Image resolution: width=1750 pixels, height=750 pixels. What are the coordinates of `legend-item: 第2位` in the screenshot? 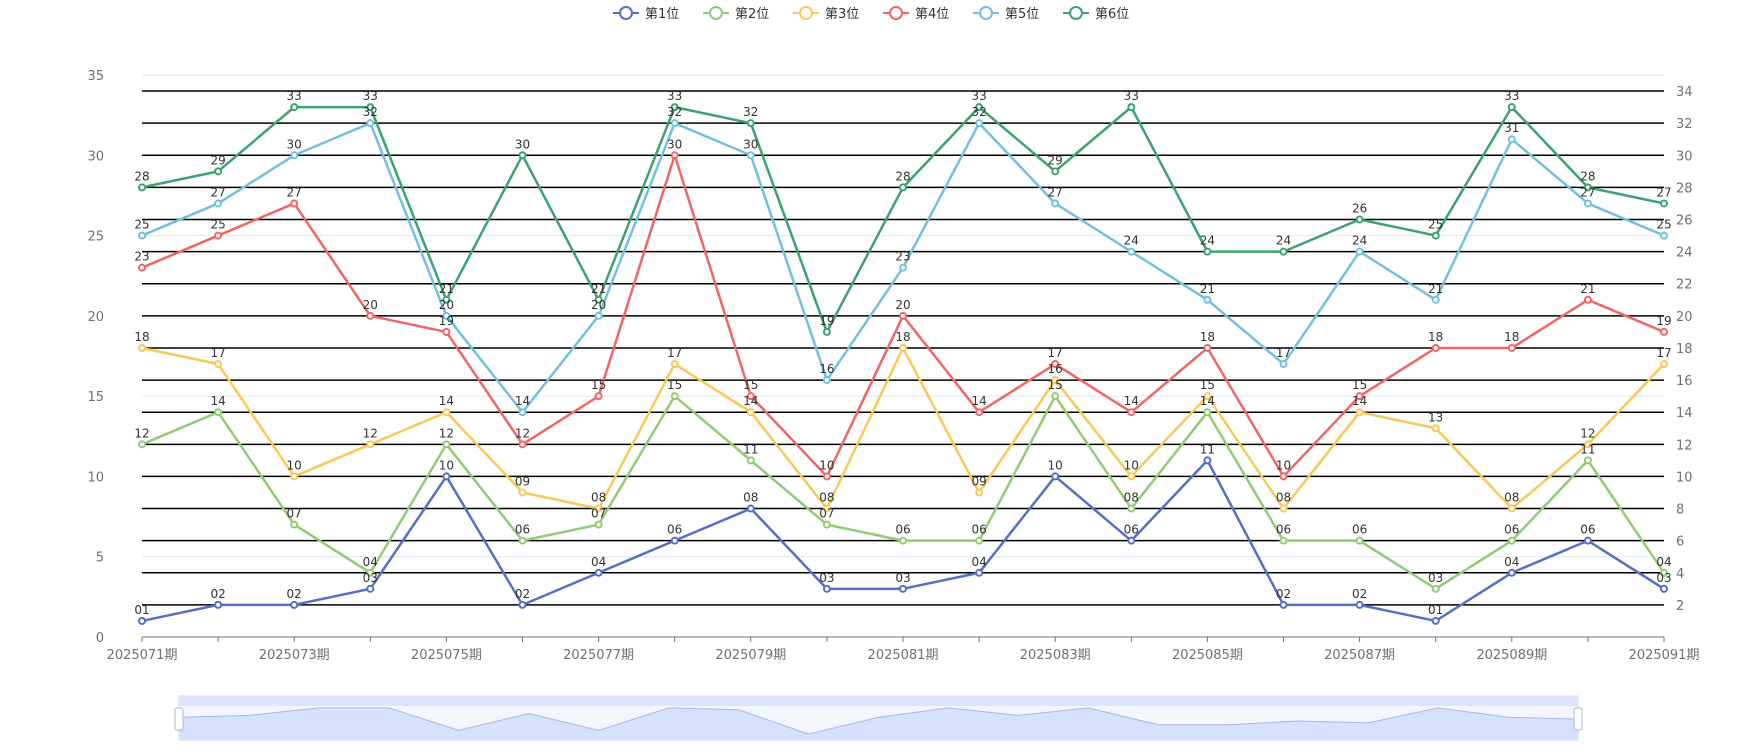 It's located at (736, 14).